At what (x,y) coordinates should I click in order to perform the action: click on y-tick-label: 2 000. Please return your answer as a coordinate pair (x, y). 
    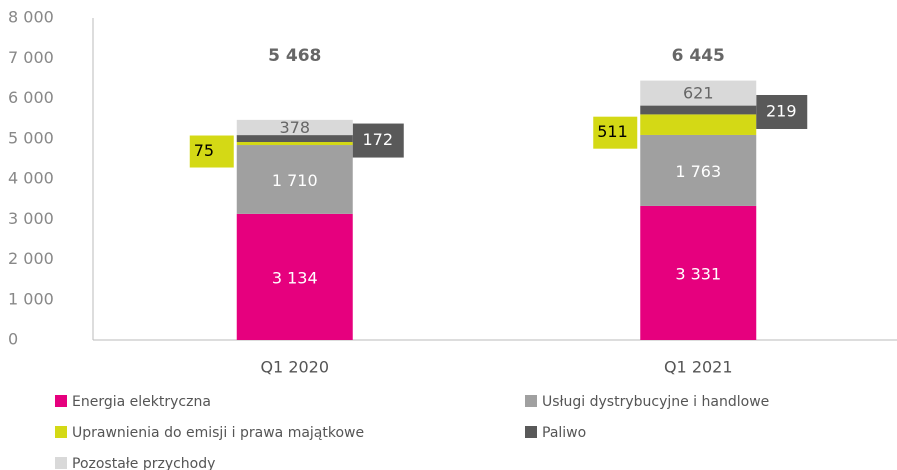
    Looking at the image, I should click on (31, 258).